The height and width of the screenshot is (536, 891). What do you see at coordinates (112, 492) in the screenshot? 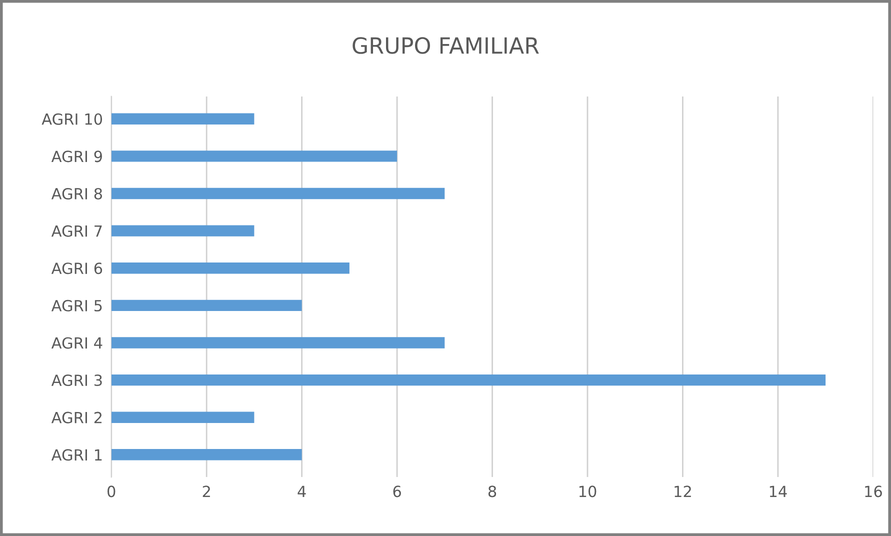
I see `x-tick-label: 0` at bounding box center [112, 492].